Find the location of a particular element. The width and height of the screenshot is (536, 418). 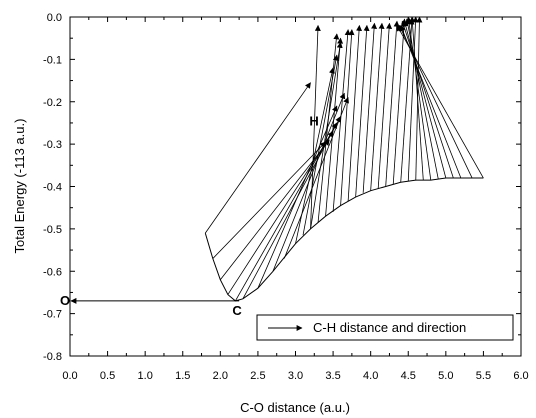

y-tick-labels: -0.8 -0.7 -0.6 -0.5 -0.4 -0.3 -0.2 -0.1 0.0 is located at coordinates (52, 187).